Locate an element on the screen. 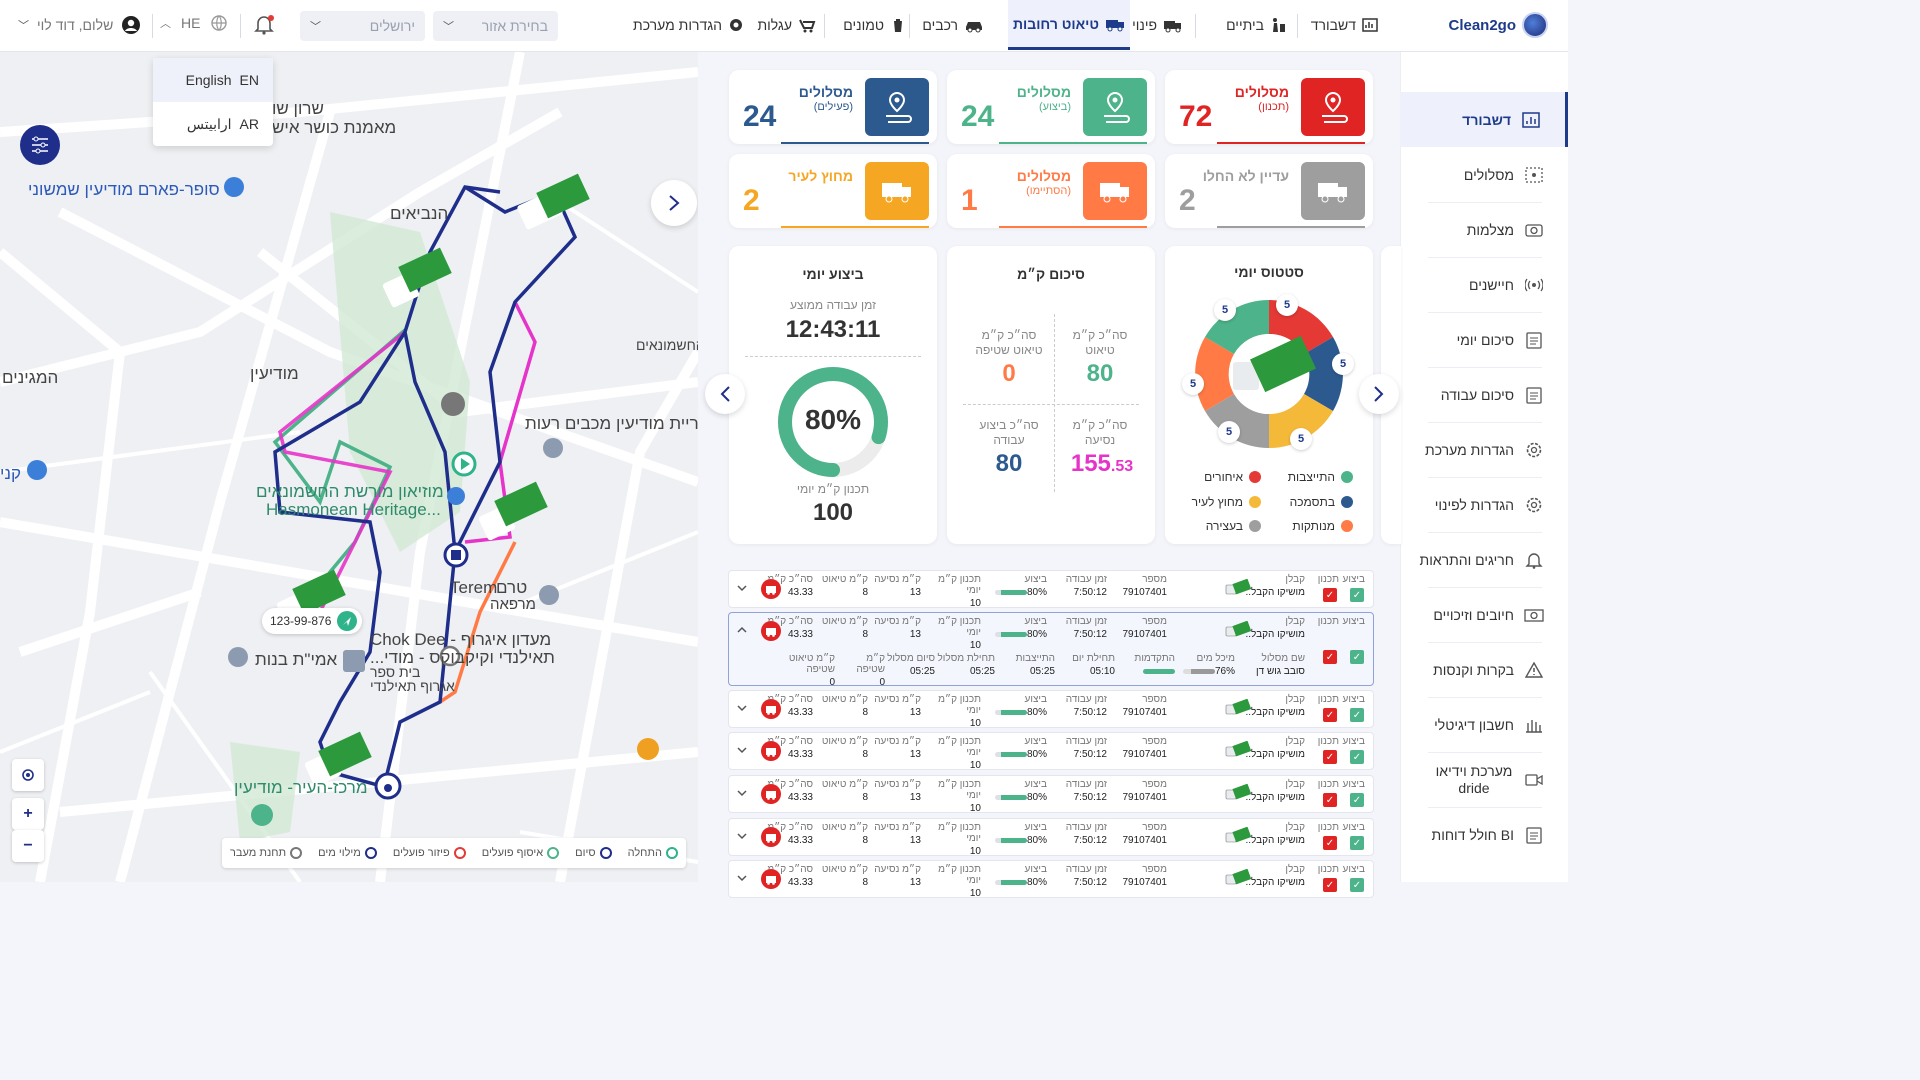 The height and width of the screenshot is (1080, 1920). city-select: ירושלים ﹀ is located at coordinates (362, 26).